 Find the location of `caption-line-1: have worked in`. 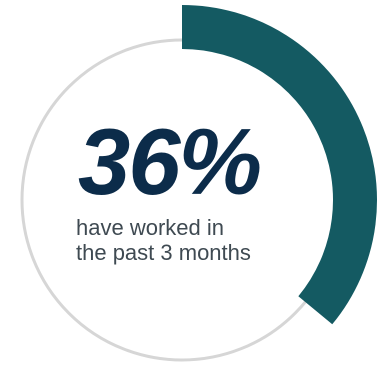

caption-line-1: have worked in is located at coordinates (150, 227).